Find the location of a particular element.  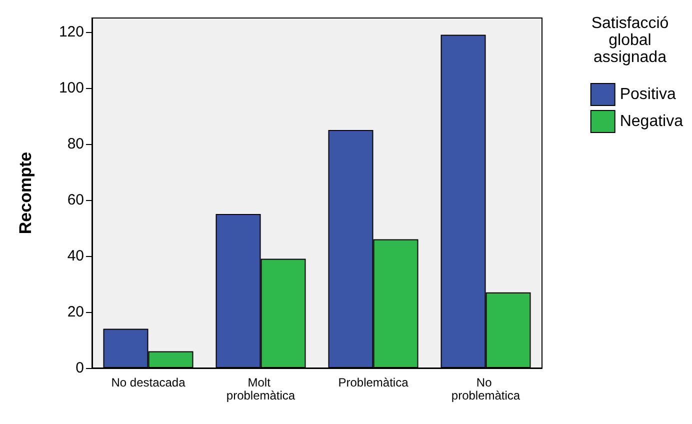

x-tick-label: Molt problemàtica is located at coordinates (261, 389).